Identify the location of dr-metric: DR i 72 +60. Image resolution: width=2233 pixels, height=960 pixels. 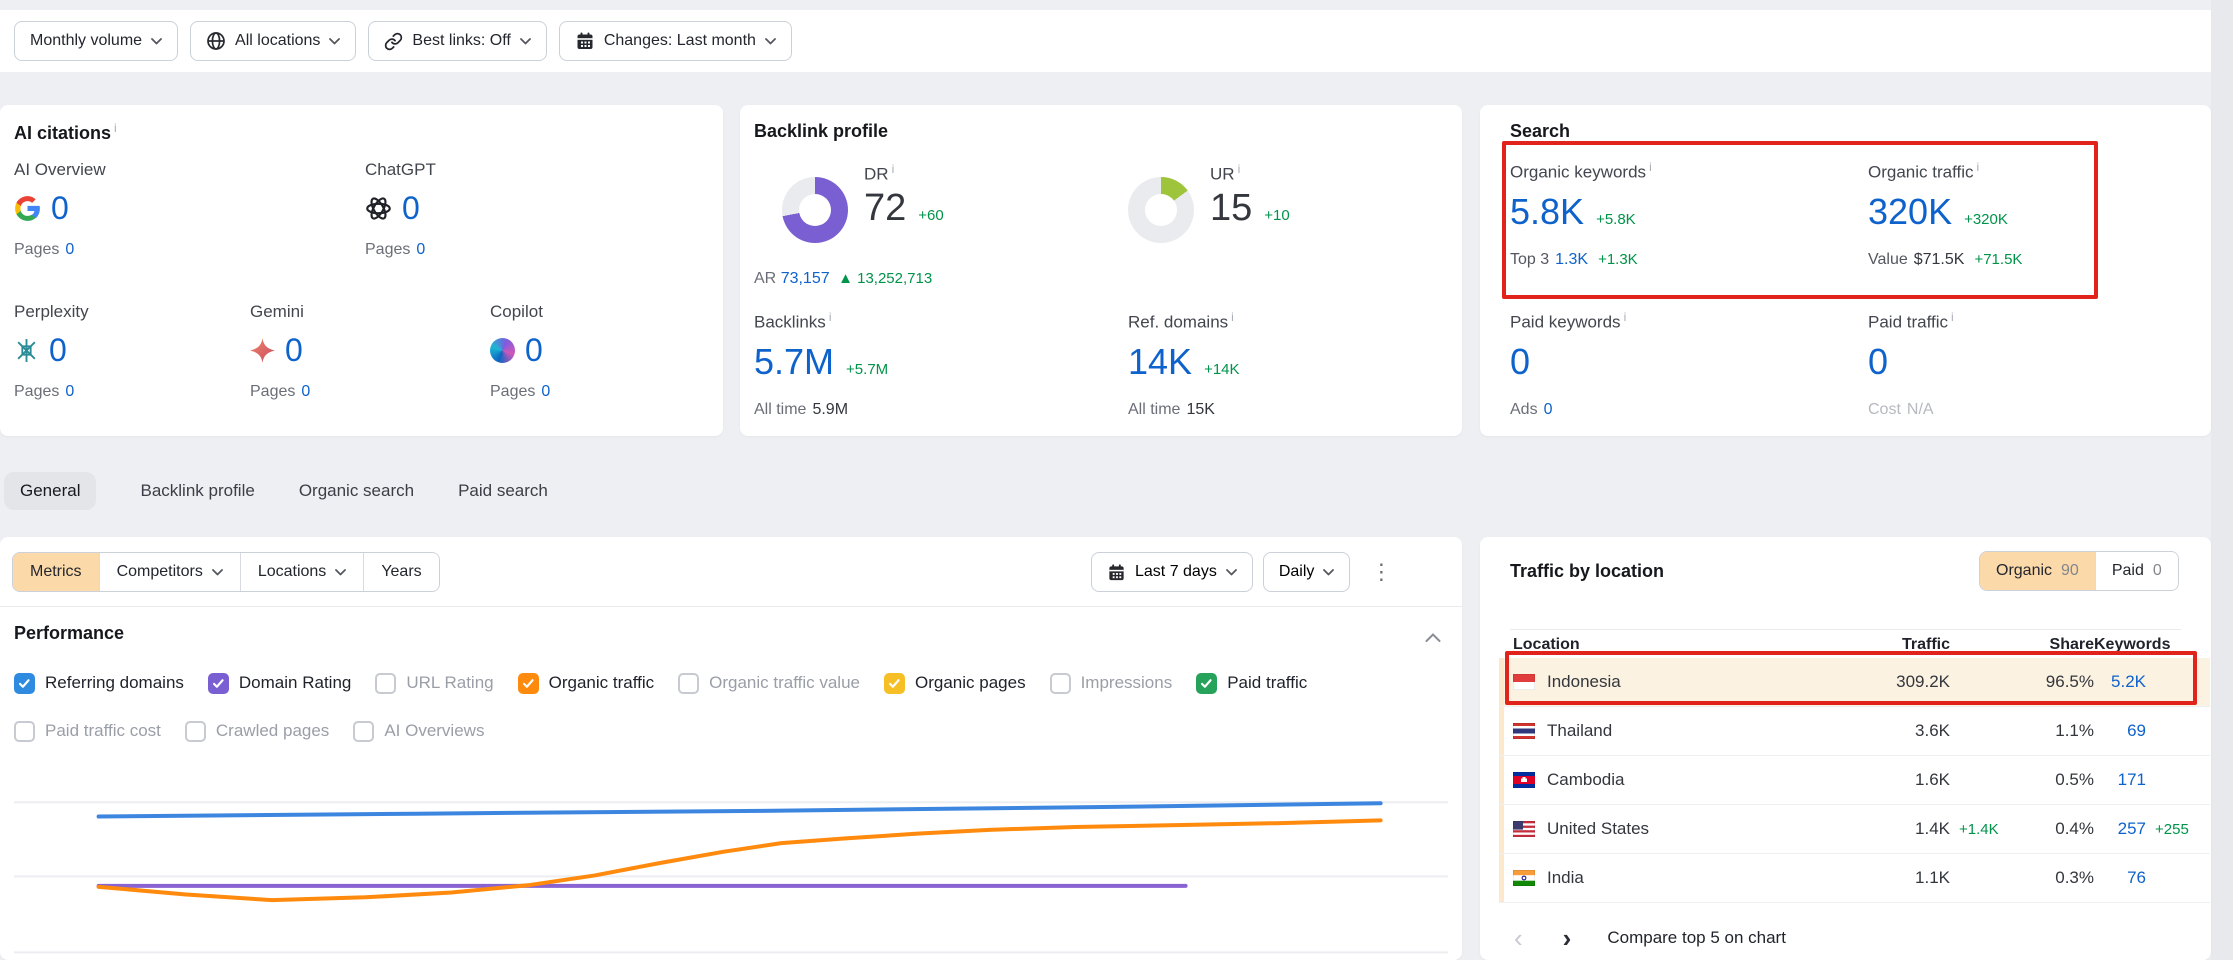
(904, 195).